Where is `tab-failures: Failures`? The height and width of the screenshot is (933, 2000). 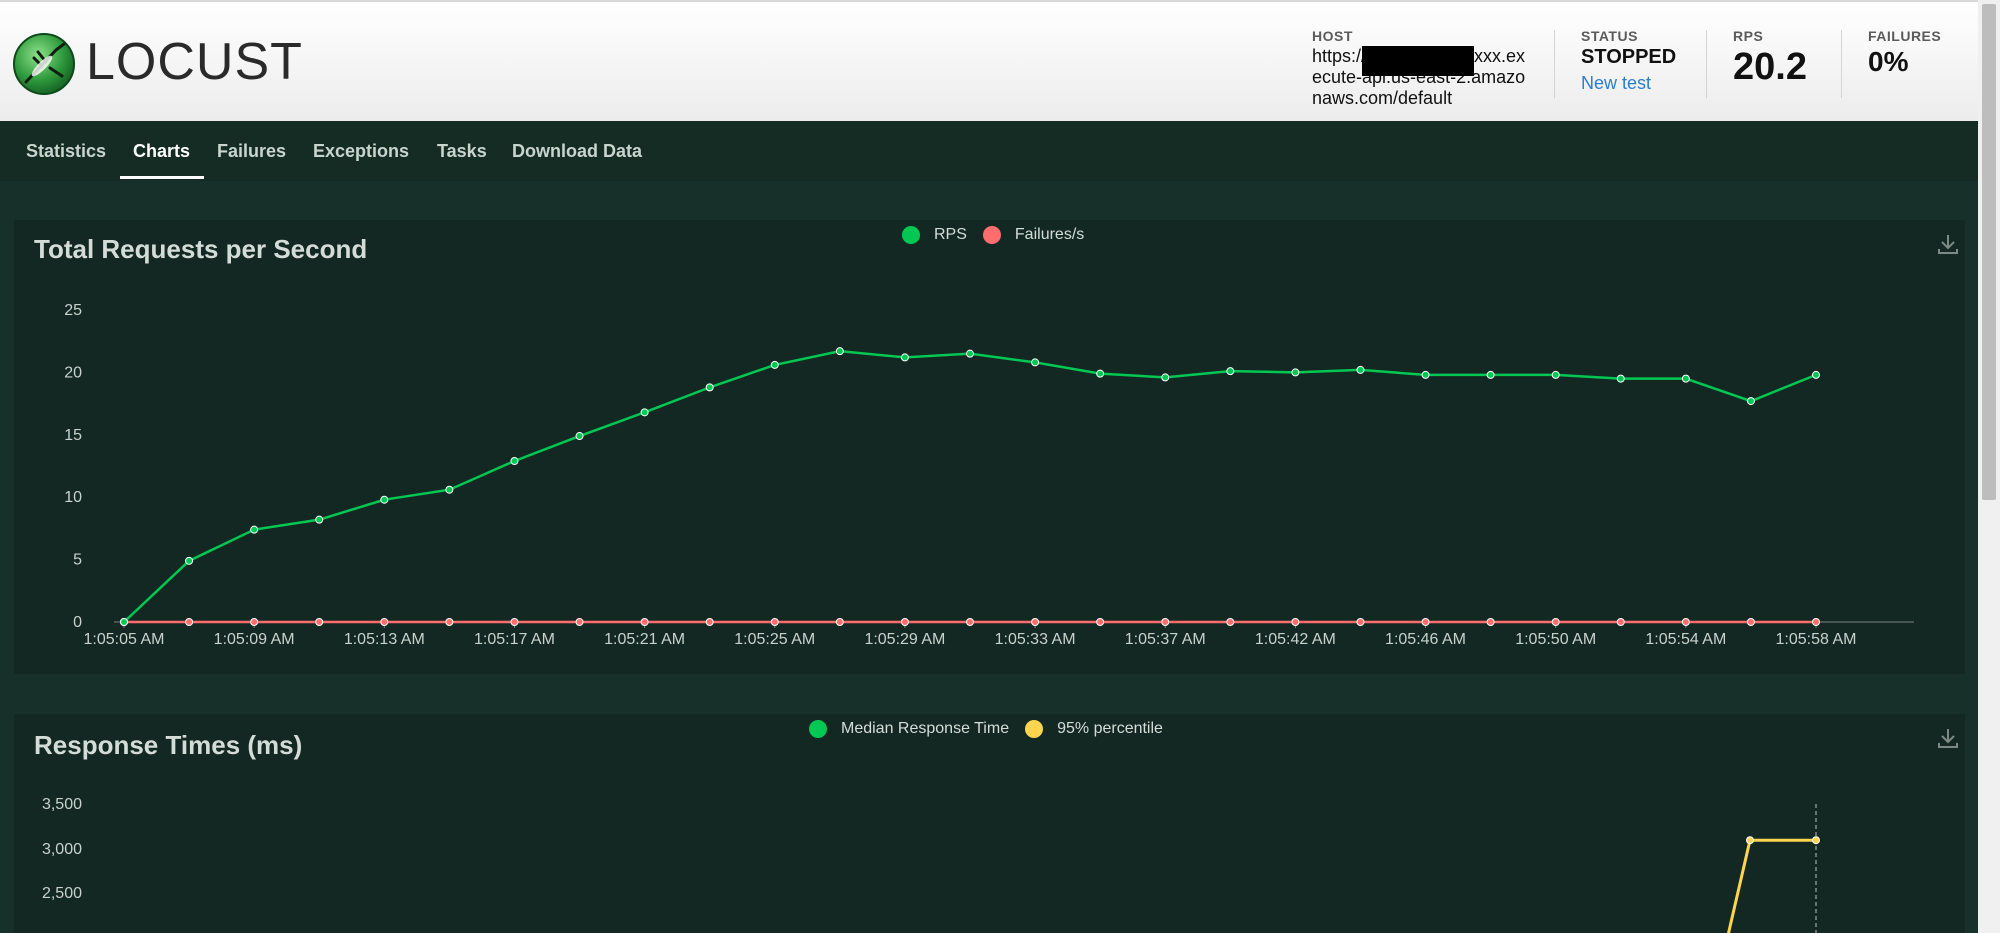
tab-failures: Failures is located at coordinates (252, 151).